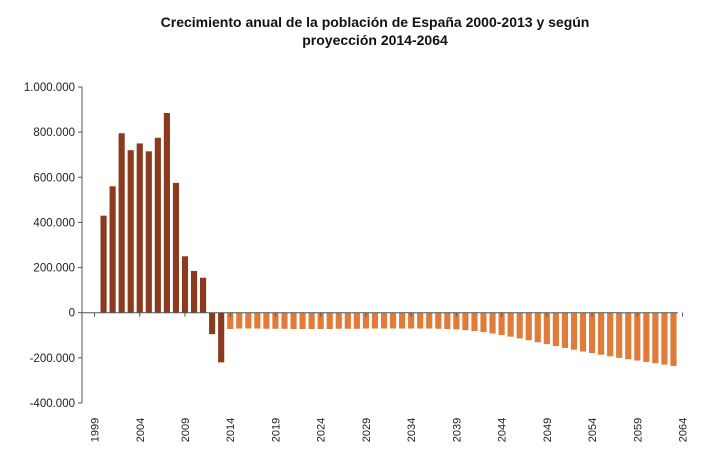 This screenshot has width=714, height=460. Describe the element at coordinates (593, 430) in the screenshot. I see `x-tick-label: 2054` at that location.